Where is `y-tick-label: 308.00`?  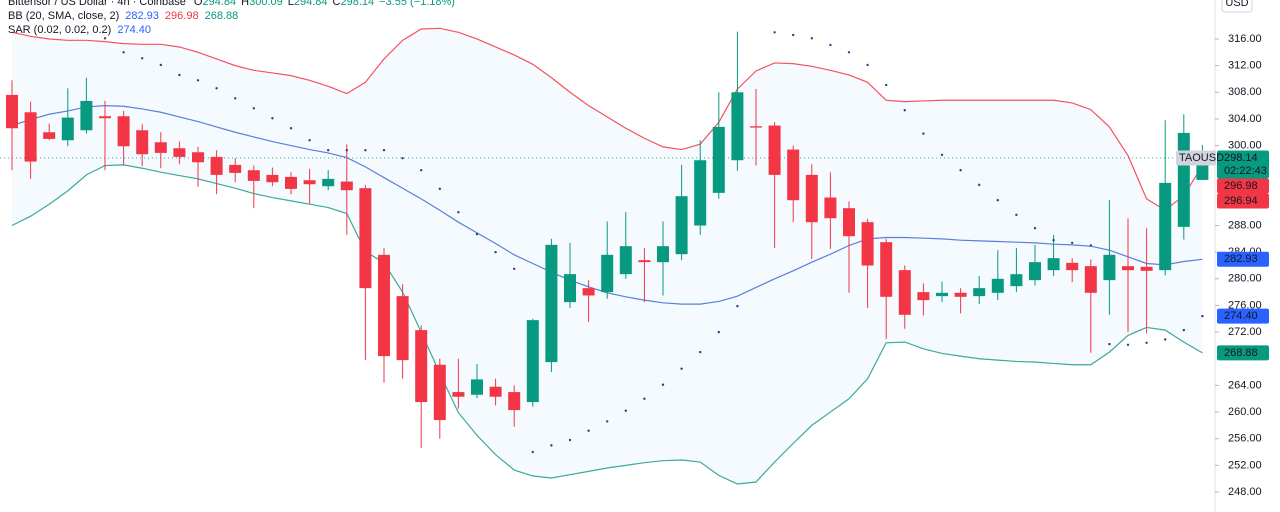
y-tick-label: 308.00 is located at coordinates (1245, 92).